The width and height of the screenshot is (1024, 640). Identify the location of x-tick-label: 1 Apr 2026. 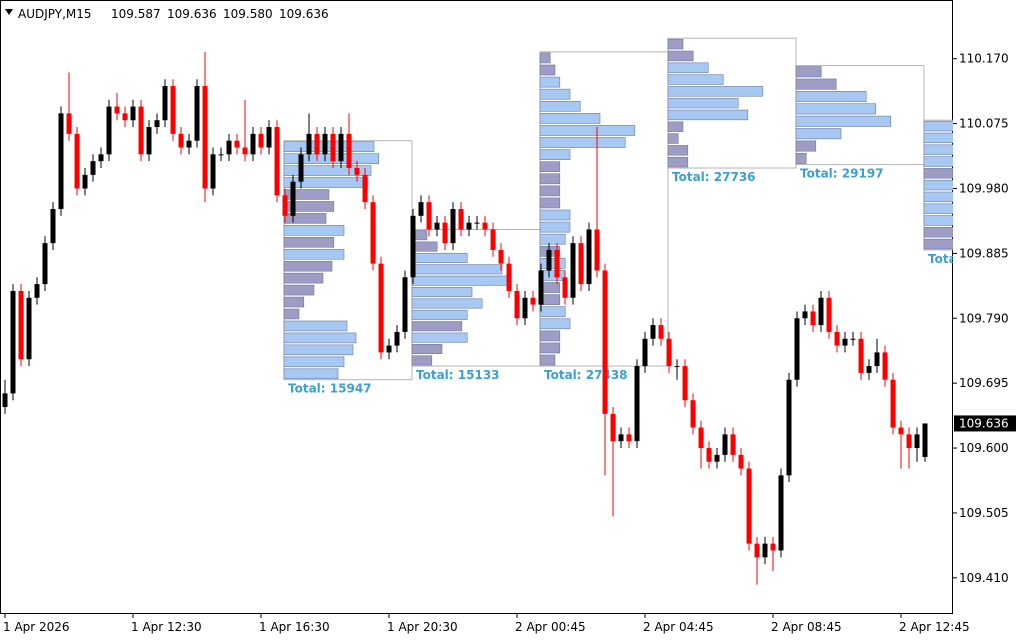
(36, 627).